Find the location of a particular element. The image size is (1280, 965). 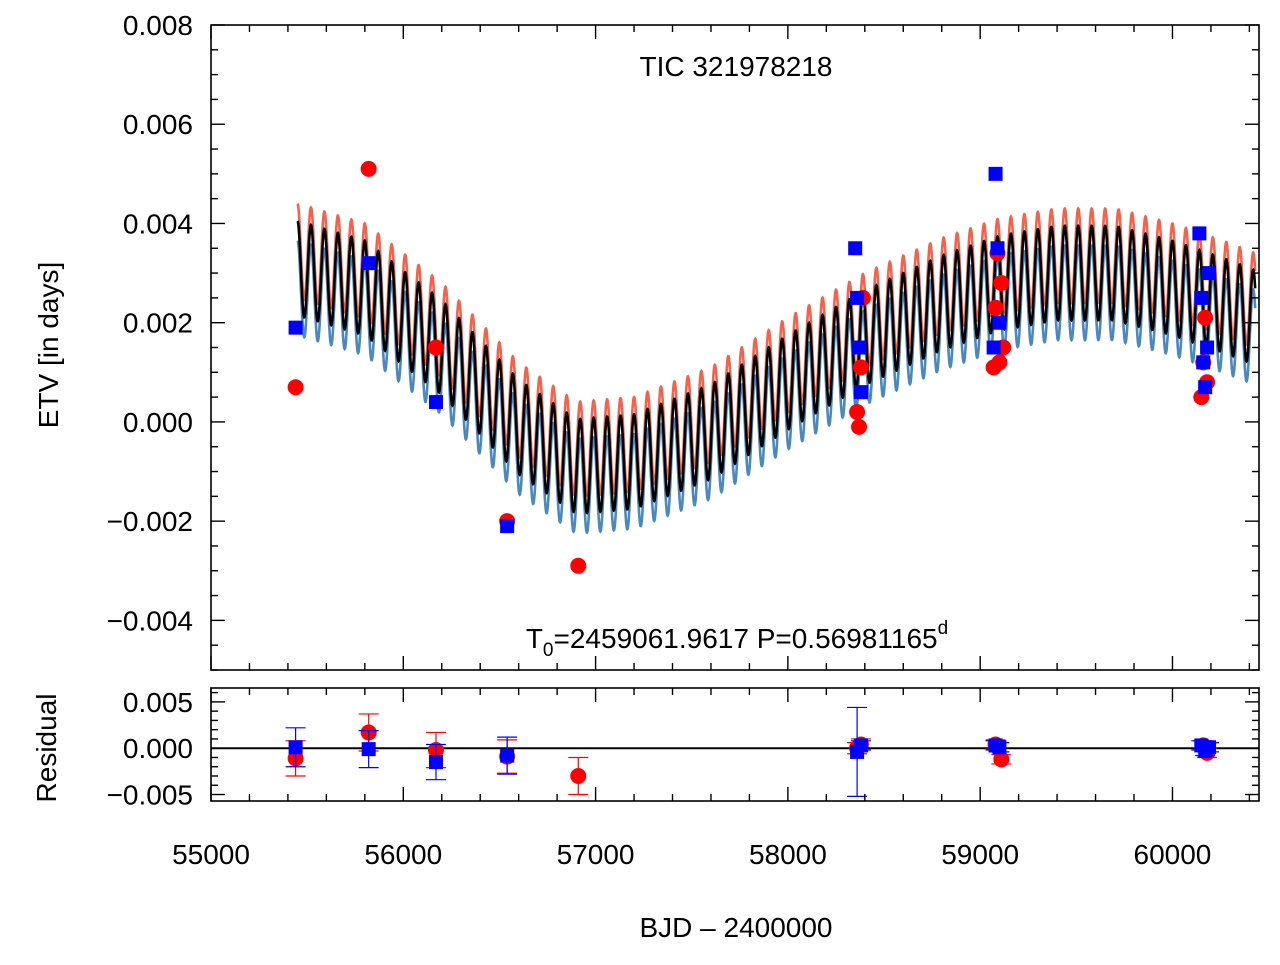

x-tick-label: 60000 is located at coordinates (1173, 854).